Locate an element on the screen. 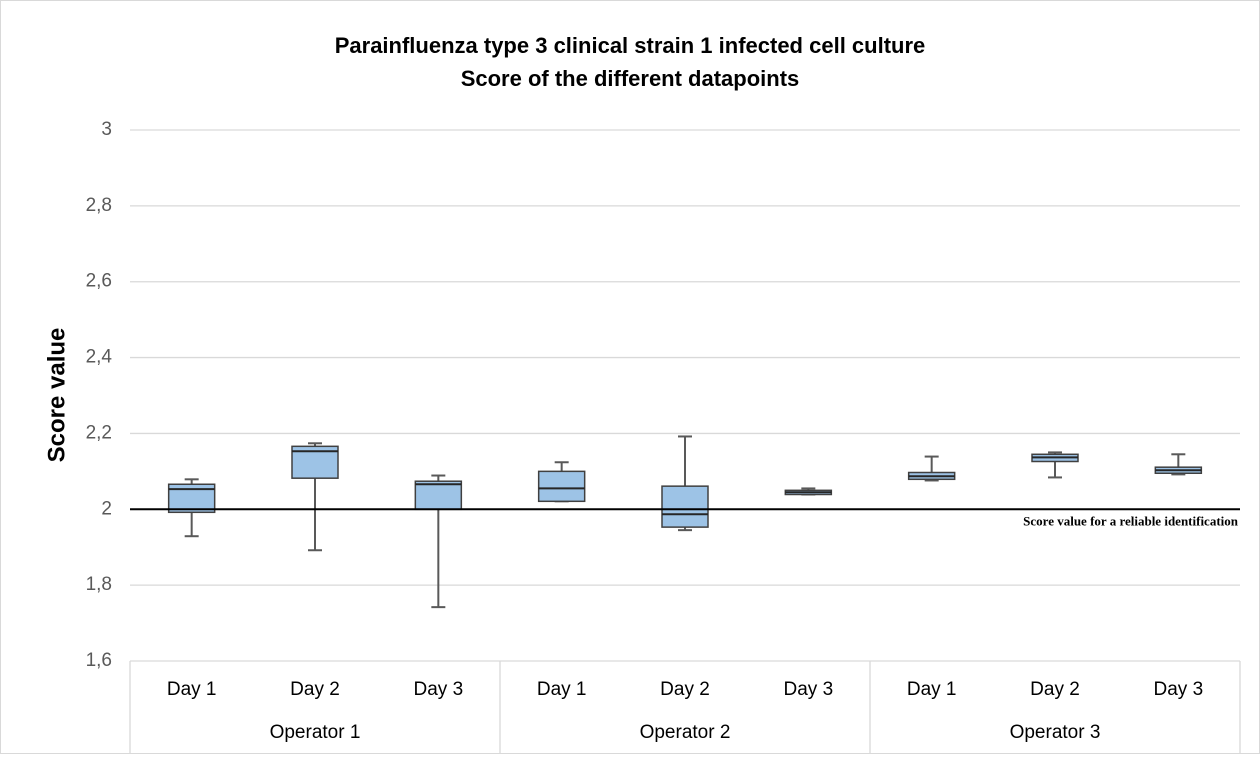 This screenshot has width=1260, height=759. group-label: Operator 3 is located at coordinates (1055, 732).